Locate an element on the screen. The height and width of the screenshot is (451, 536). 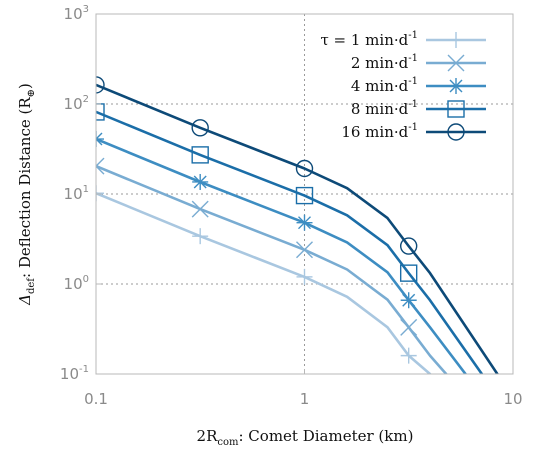
y-axis-title: Δdef: Deflection Distance (R⊕) is located at coordinates (26, 194).